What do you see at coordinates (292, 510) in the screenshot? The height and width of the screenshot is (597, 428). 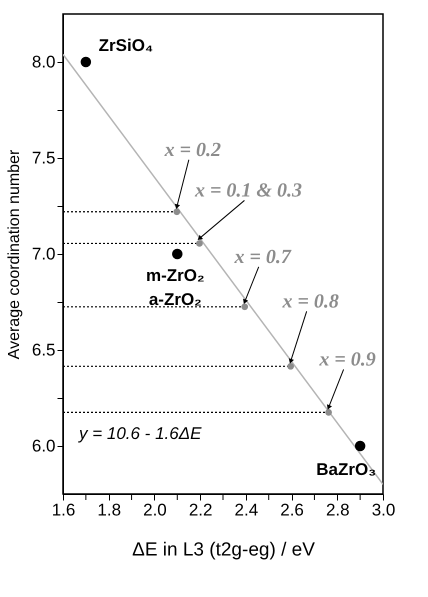 I see `x-tick-label: 2.6` at bounding box center [292, 510].